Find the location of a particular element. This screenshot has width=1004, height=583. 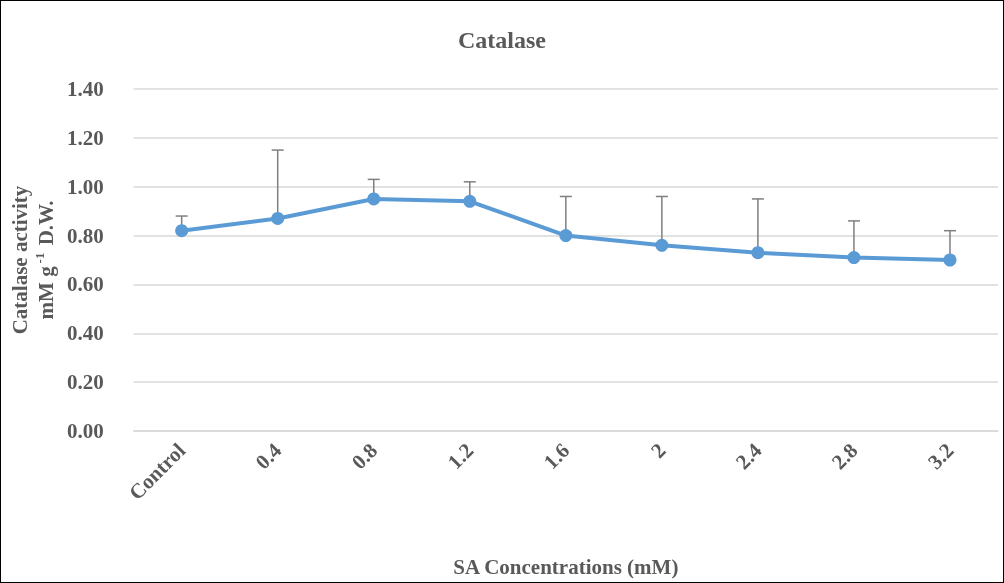

y-tick-label: 0.80 is located at coordinates (85, 235).